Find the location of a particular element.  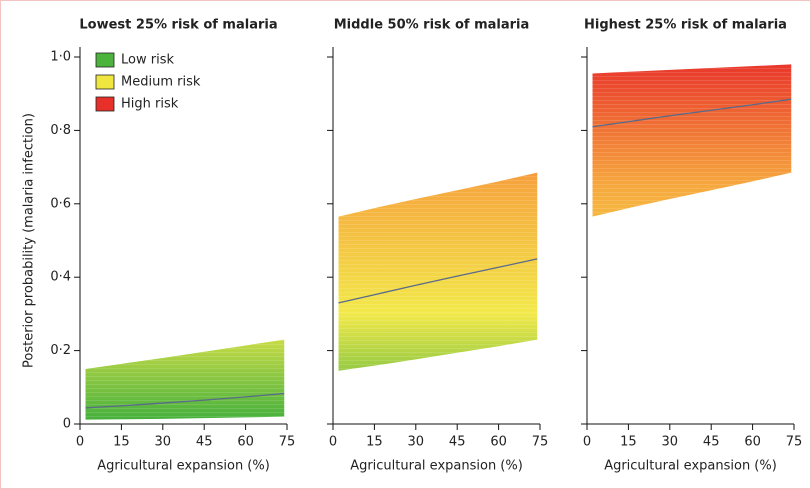

y-tick-label: 0 is located at coordinates (67, 424).